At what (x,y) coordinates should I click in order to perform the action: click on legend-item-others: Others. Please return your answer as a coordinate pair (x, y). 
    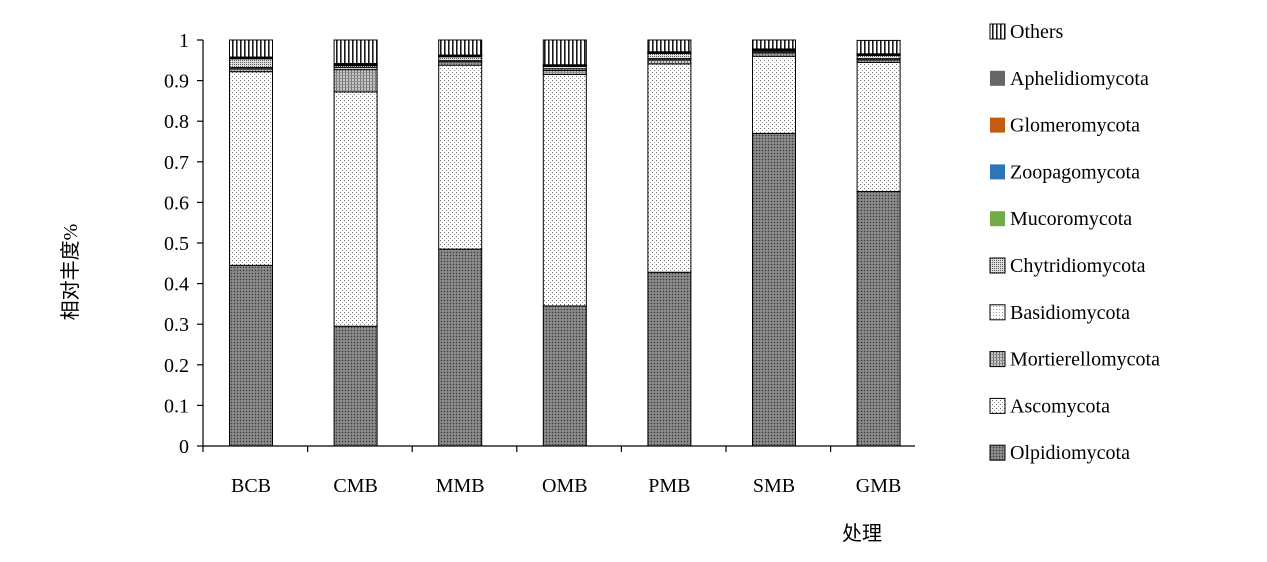
    Looking at the image, I should click on (1027, 32).